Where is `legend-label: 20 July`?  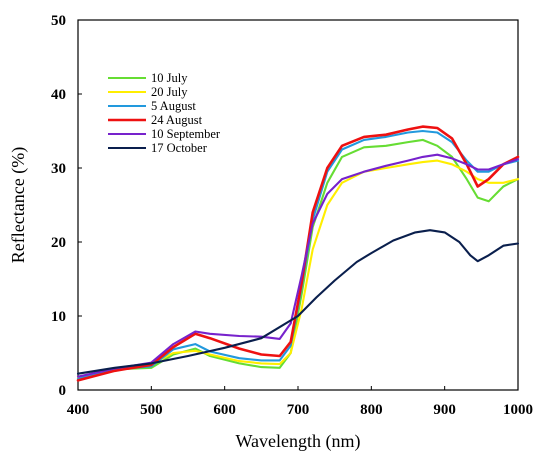
legend-label: 20 July is located at coordinates (169, 92).